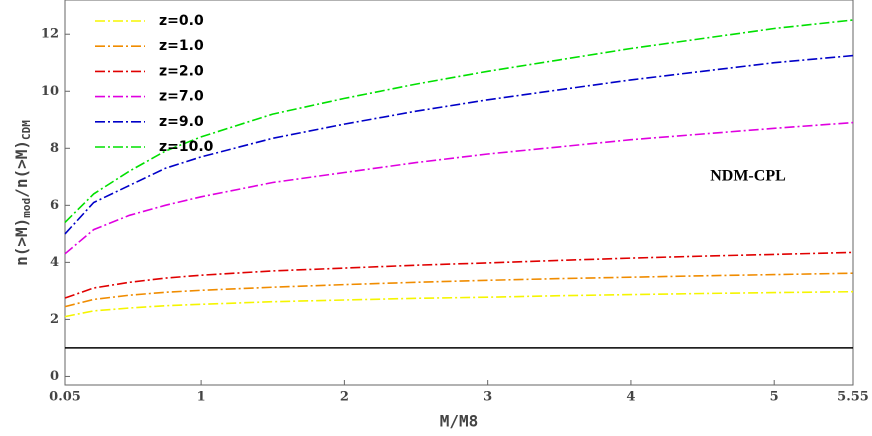 The height and width of the screenshot is (436, 872). What do you see at coordinates (54, 262) in the screenshot?
I see `y-tick-label: 4` at bounding box center [54, 262].